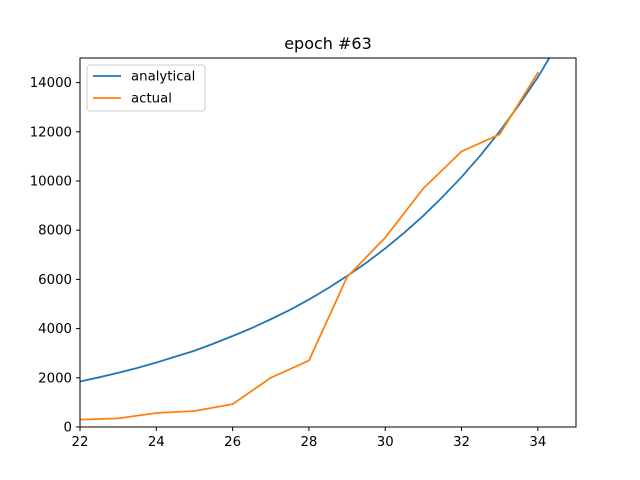  What do you see at coordinates (385, 442) in the screenshot?
I see `x-tick-label: 30` at bounding box center [385, 442].